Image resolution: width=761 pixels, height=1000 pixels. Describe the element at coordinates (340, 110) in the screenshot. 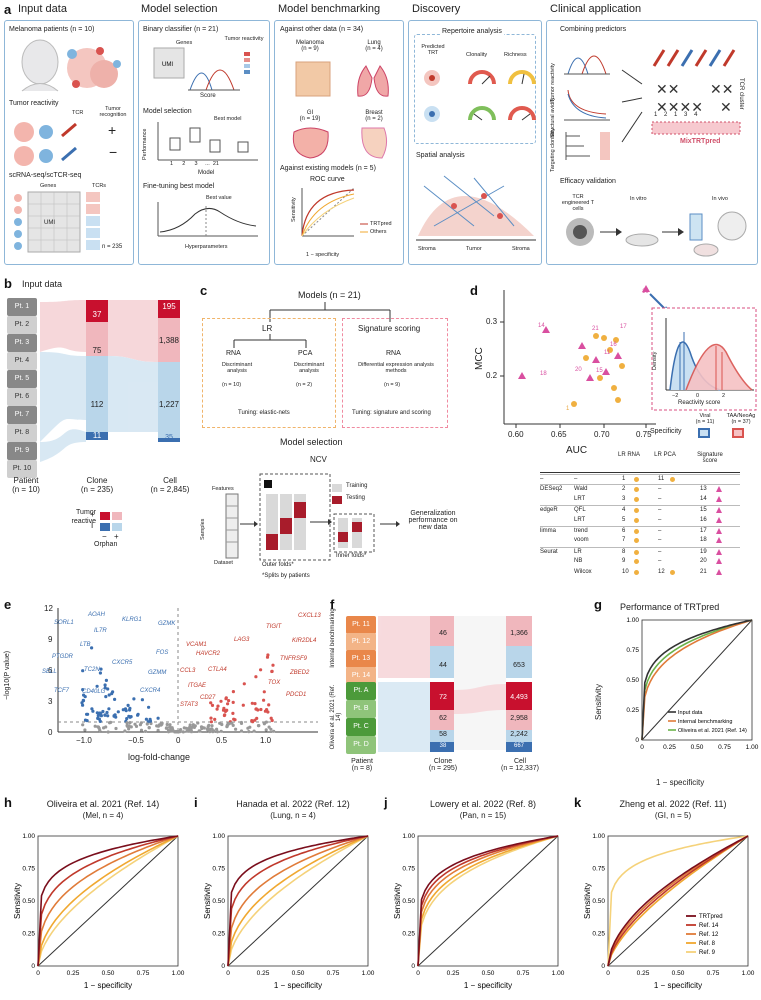

I see `organ-illustrations` at that location.